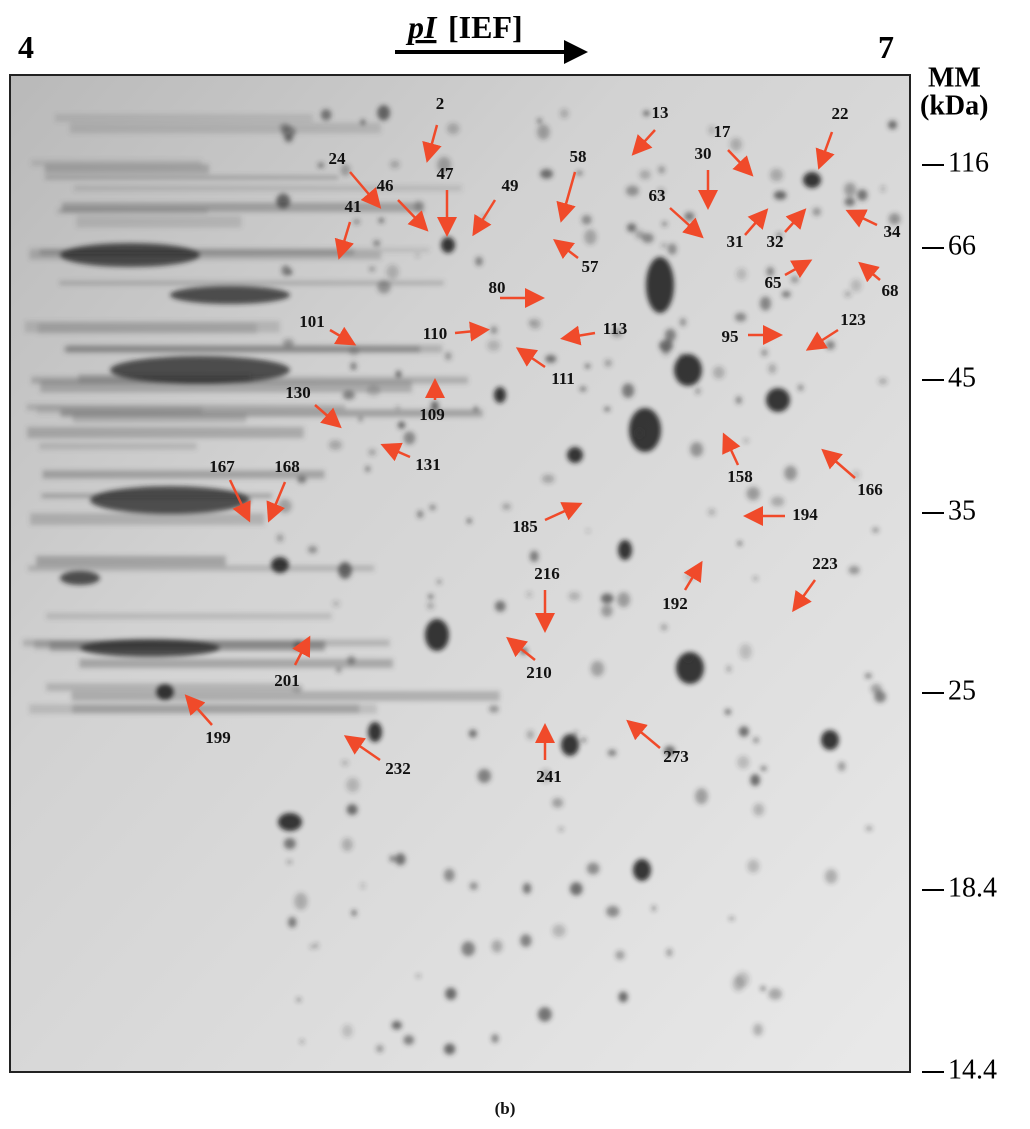  What do you see at coordinates (398, 768) in the screenshot?
I see `spot-label: 232` at bounding box center [398, 768].